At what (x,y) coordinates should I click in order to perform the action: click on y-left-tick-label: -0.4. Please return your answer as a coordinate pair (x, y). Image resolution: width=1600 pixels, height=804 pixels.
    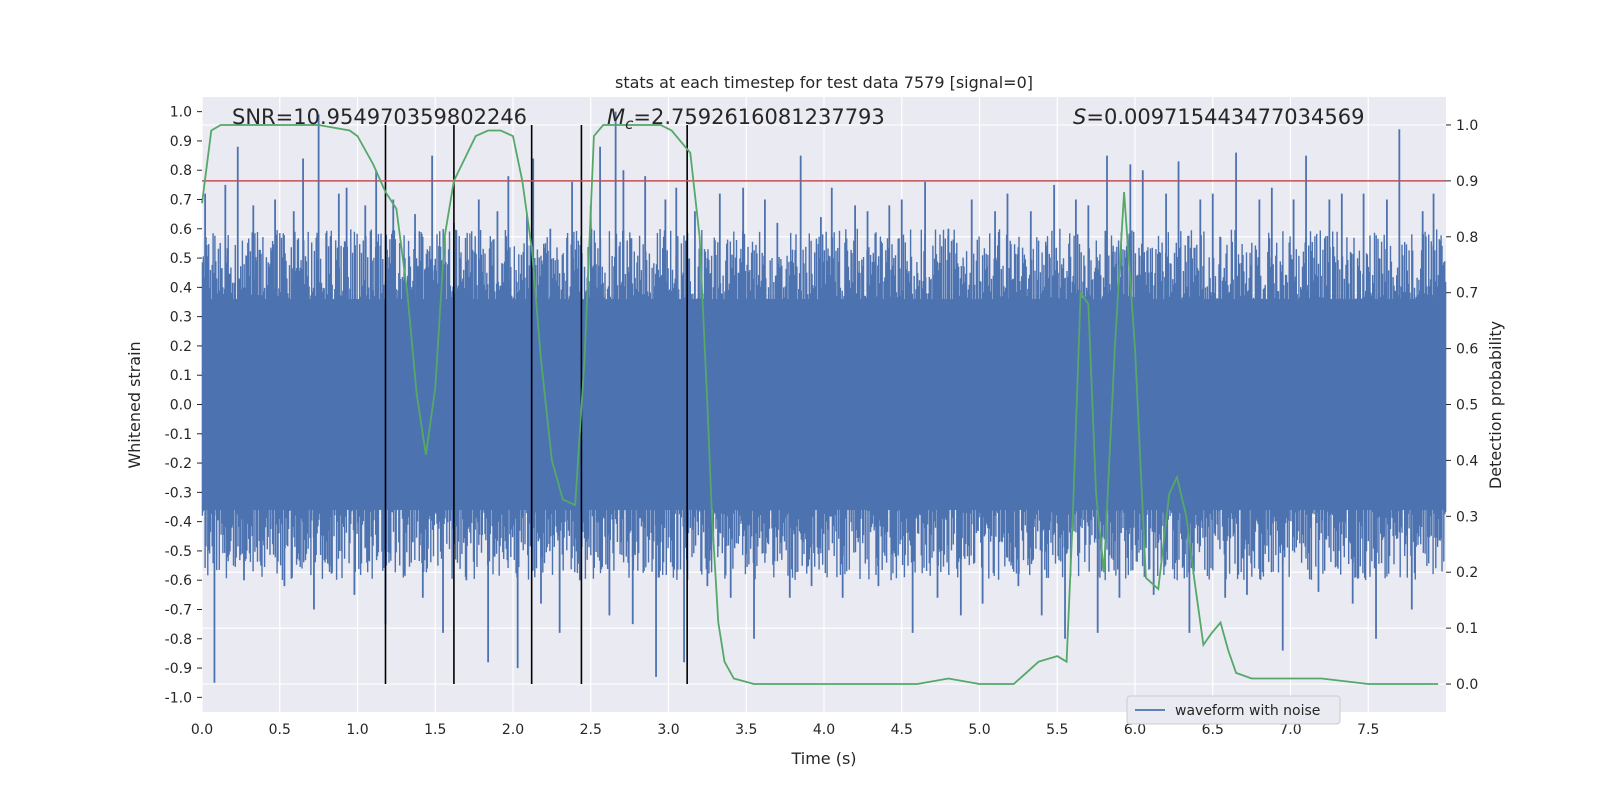
    Looking at the image, I should click on (178, 523).